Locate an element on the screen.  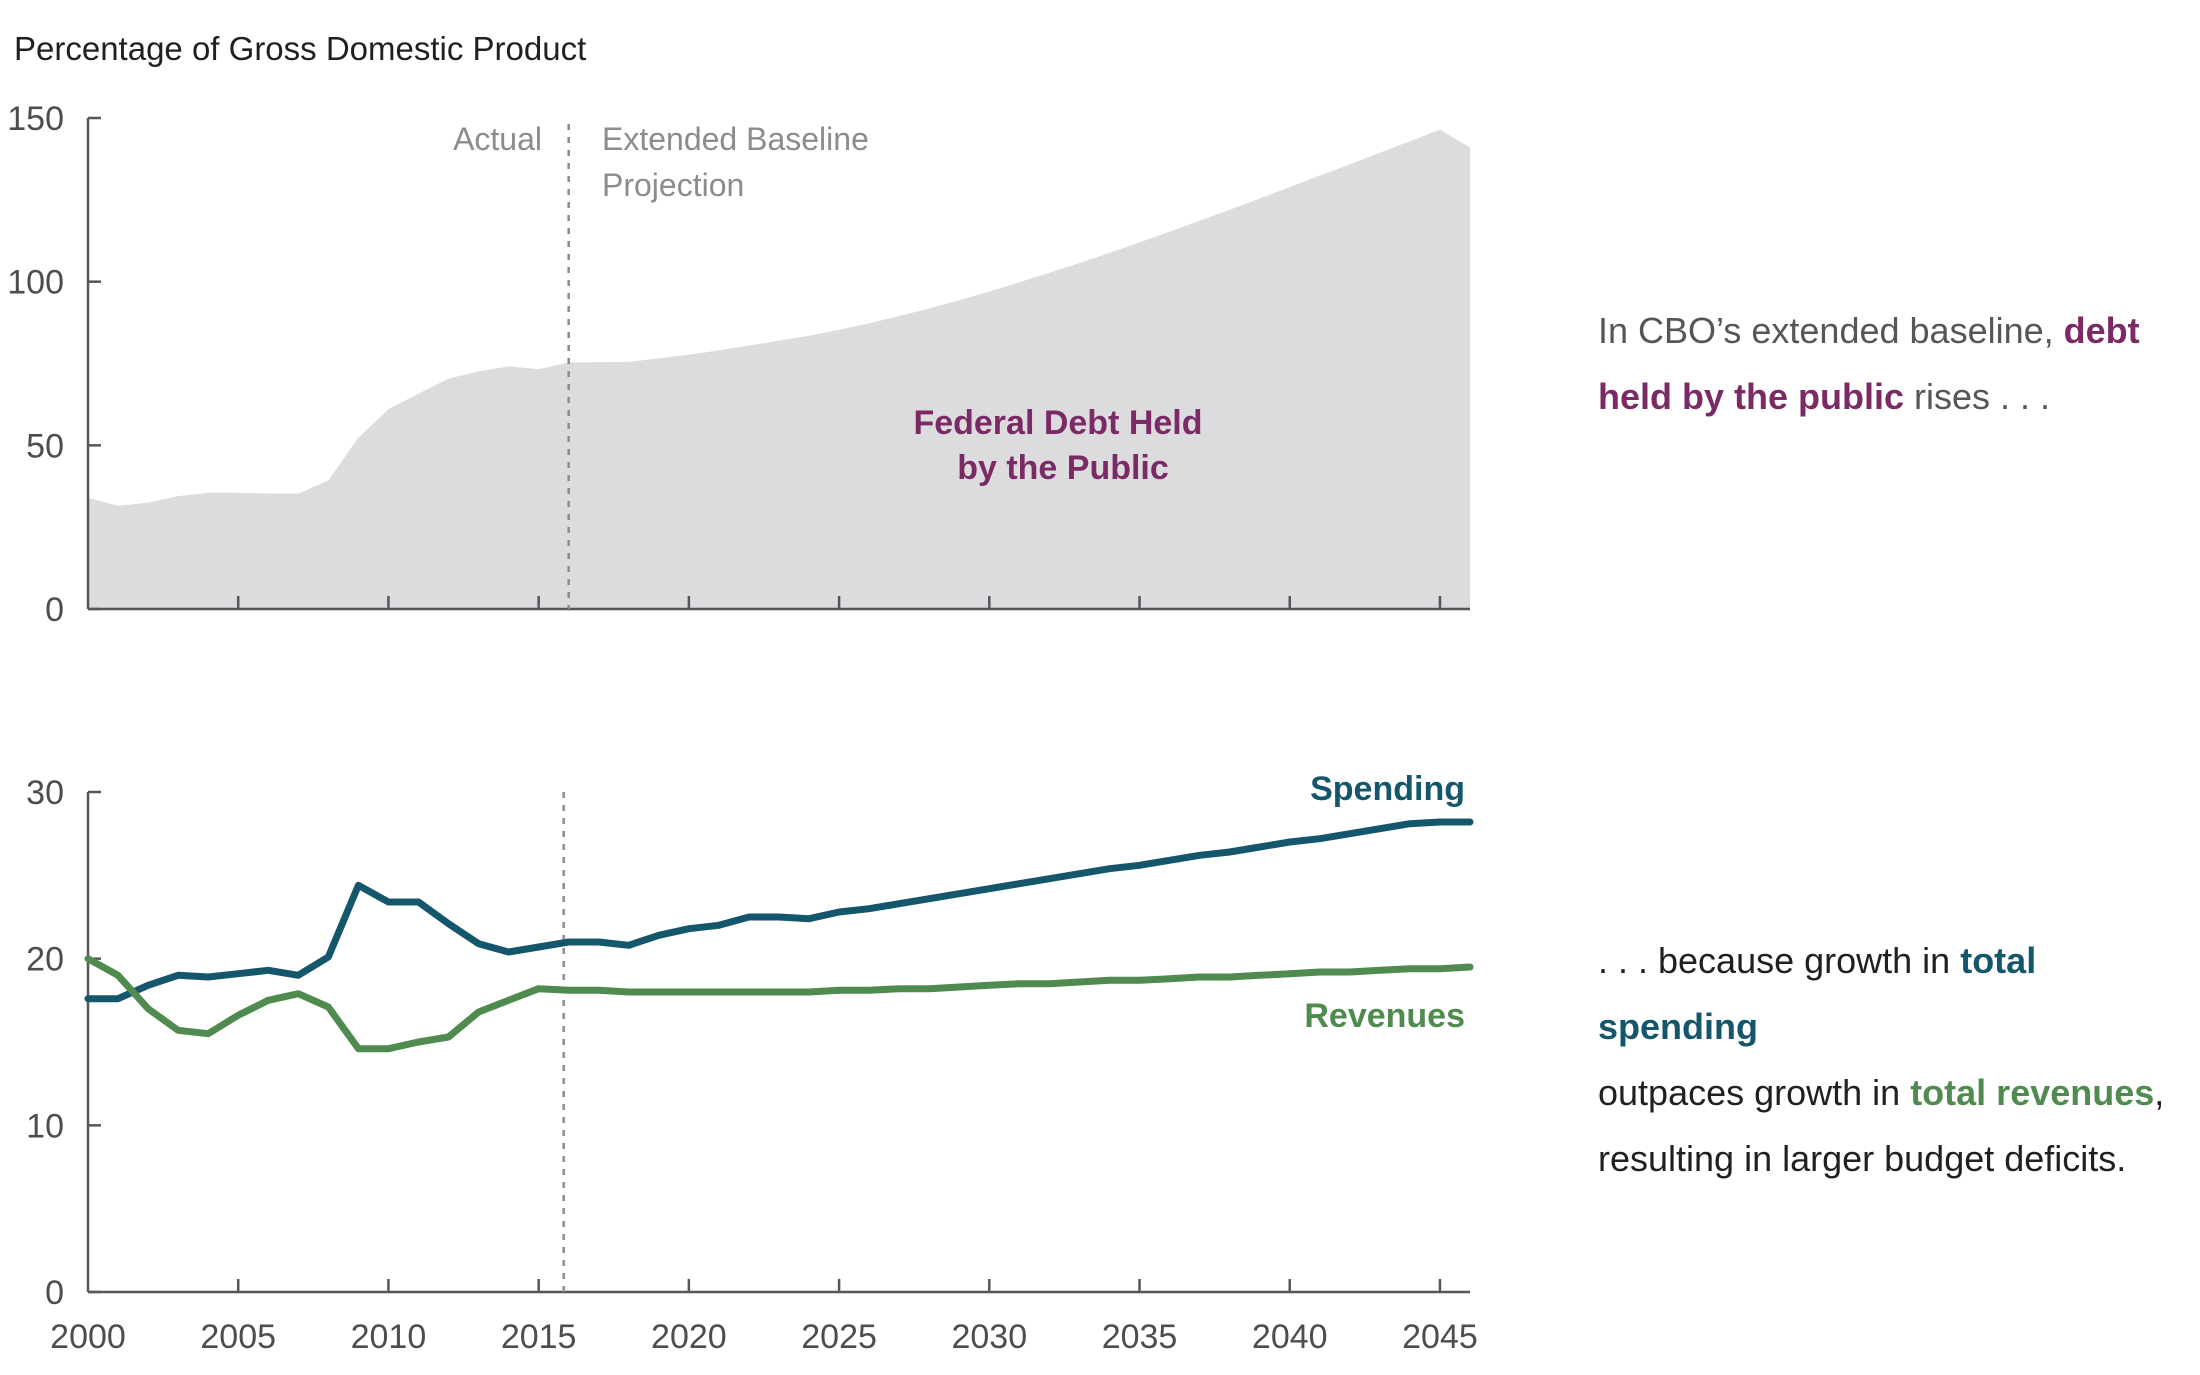
debt-annotation-text-1: In CBO’s extended baseline, is located at coordinates (1831, 330).